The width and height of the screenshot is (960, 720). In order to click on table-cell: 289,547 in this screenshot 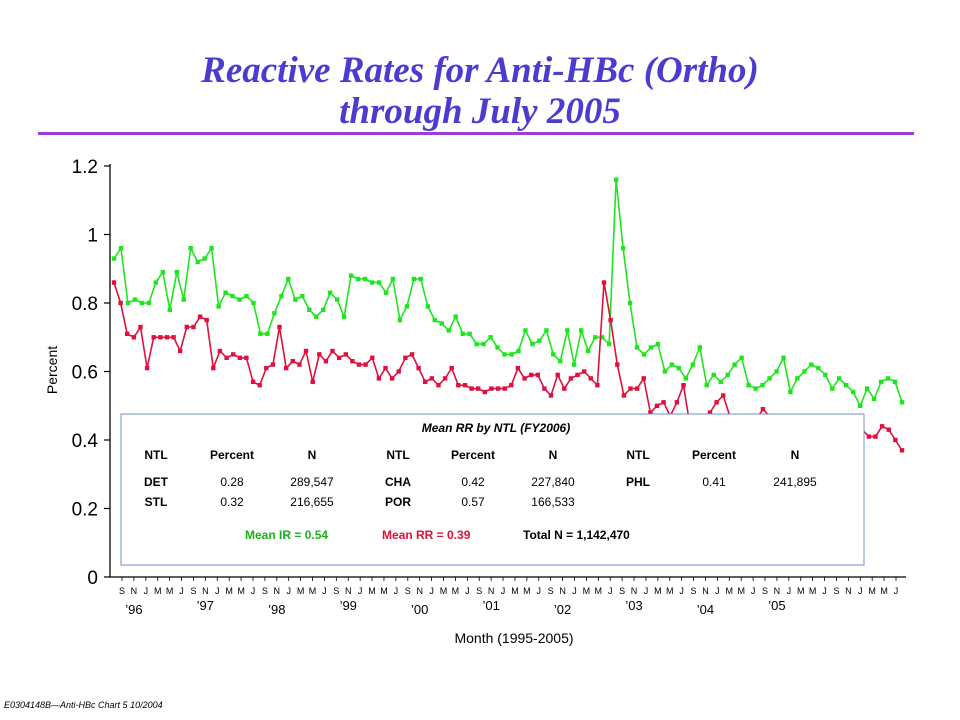, I will do `click(312, 482)`.